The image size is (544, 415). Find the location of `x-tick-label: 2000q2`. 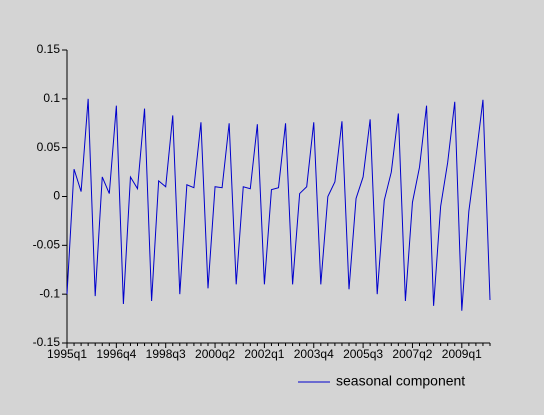

x-tick-label: 2000q2 is located at coordinates (215, 354).